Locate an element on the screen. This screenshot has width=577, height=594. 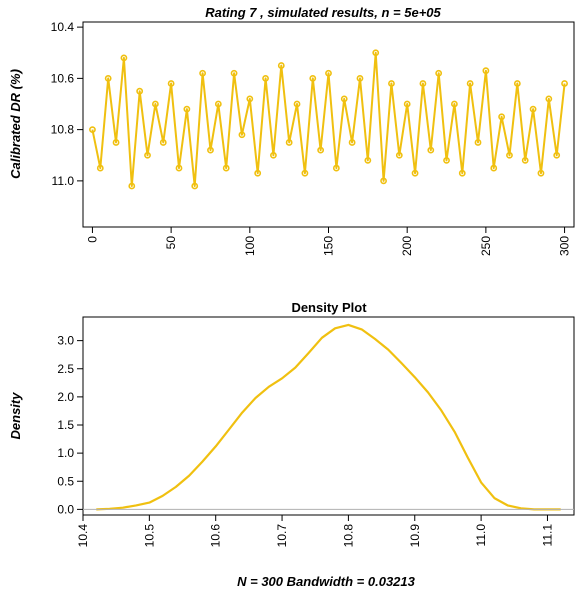
trace-y-axis-label: Calibrated DR (%) is located at coordinates (15, 124).